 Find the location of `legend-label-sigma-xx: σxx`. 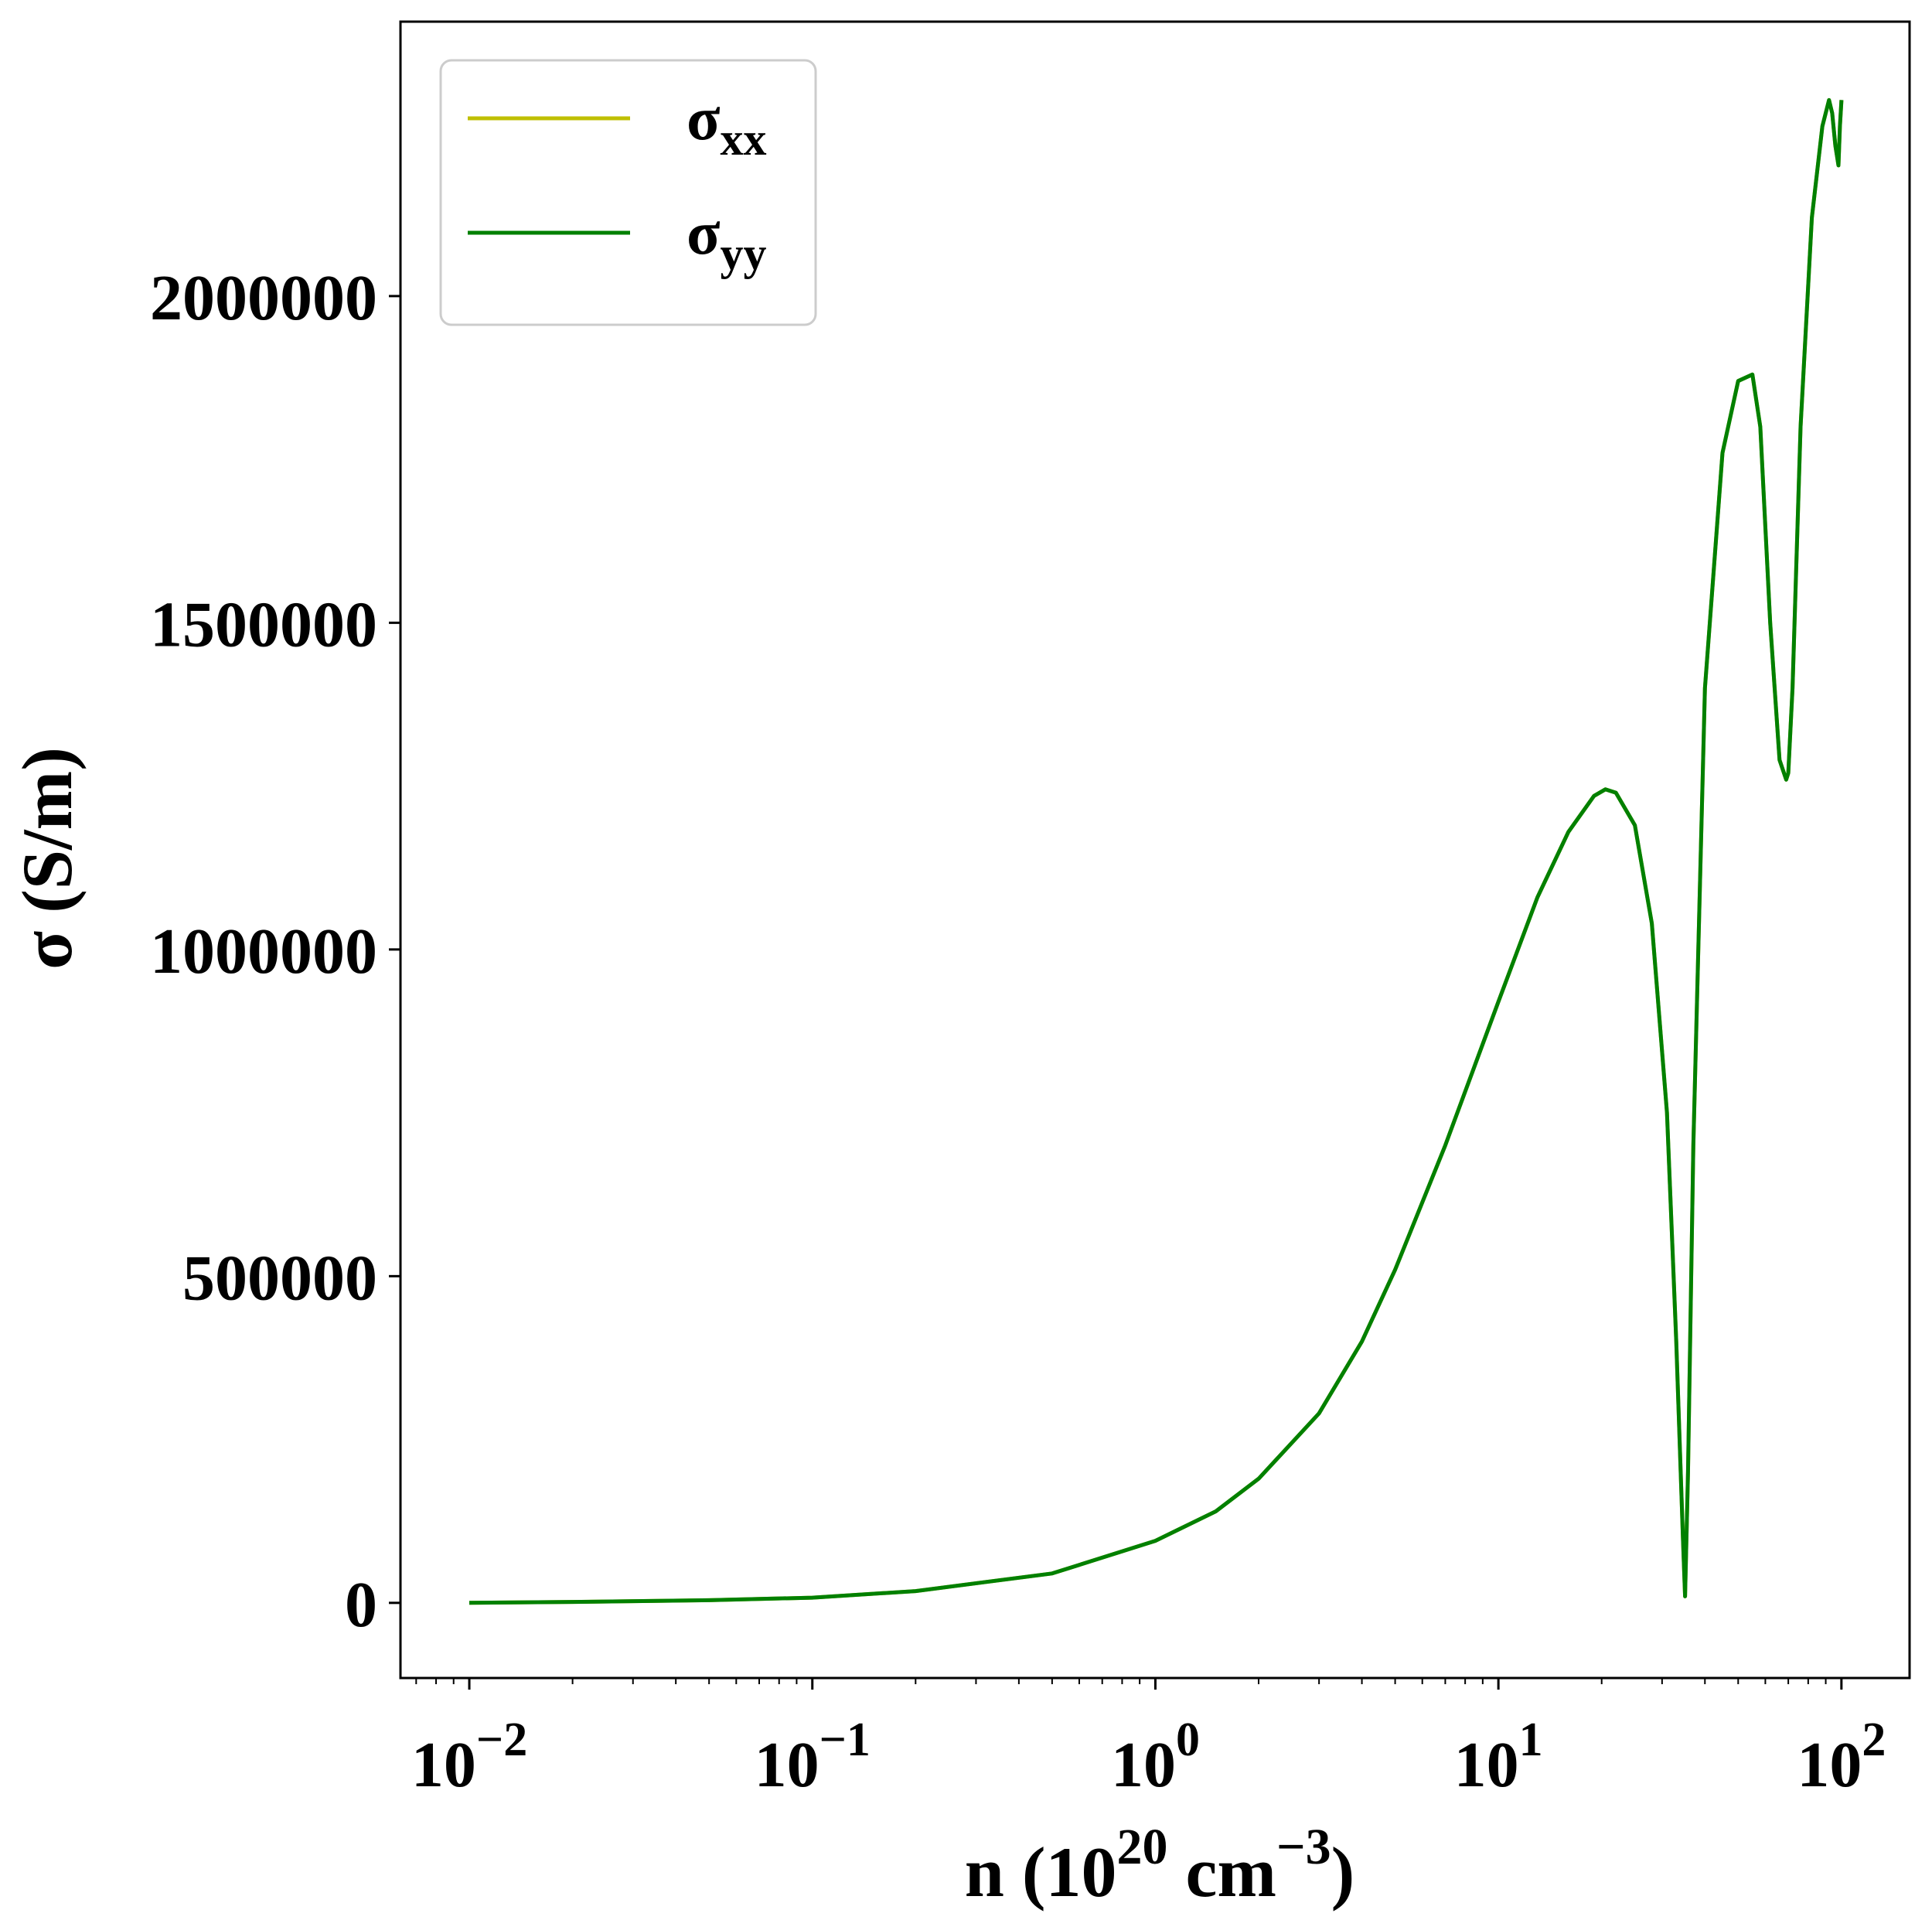

legend-label-sigma-xx: σxx is located at coordinates (727, 125).